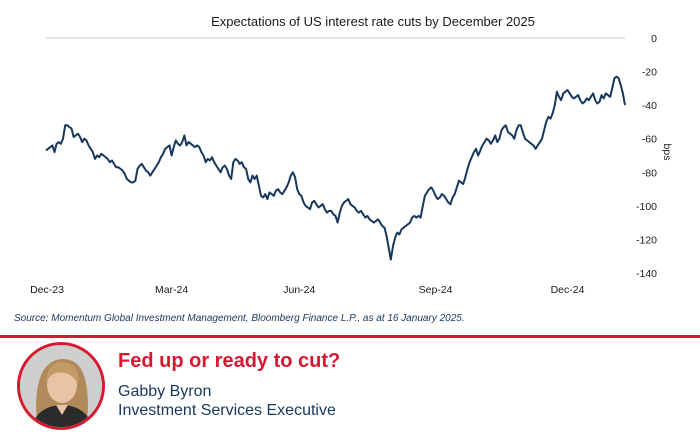 Image resolution: width=700 pixels, height=435 pixels. Describe the element at coordinates (649, 106) in the screenshot. I see `y-tick-label: -40` at that location.